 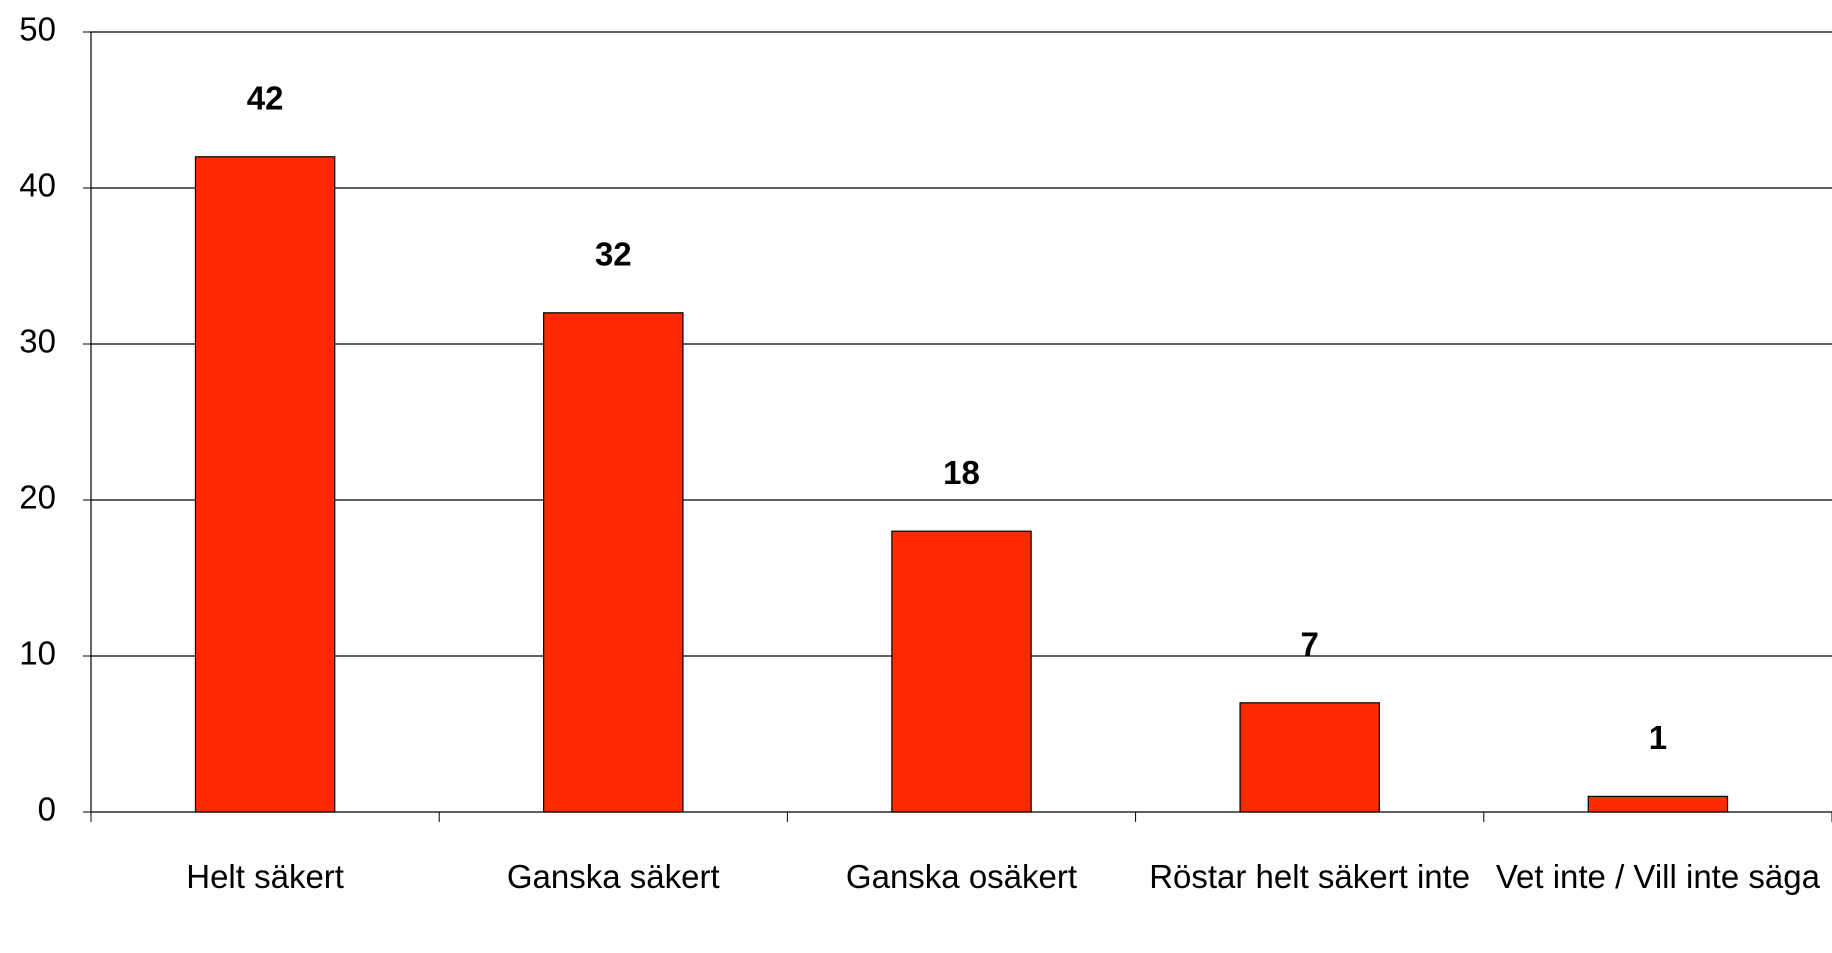 What do you see at coordinates (37, 653) in the screenshot?
I see `y-tick-label: 10` at bounding box center [37, 653].